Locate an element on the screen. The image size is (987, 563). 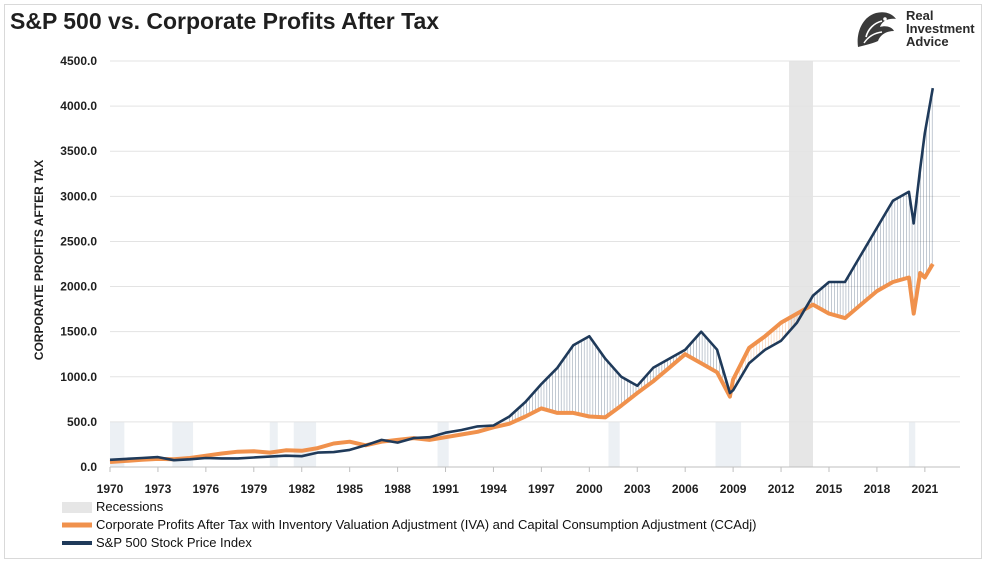
x-tick-label: 1997 is located at coordinates (541, 489).